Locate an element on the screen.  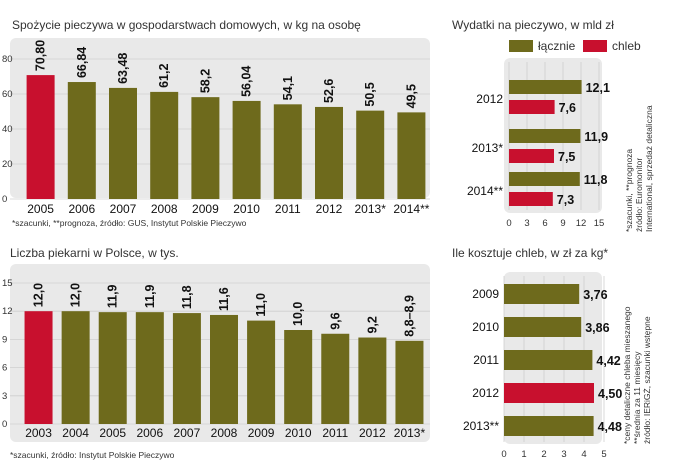
price-xtick-label: 4 is located at coordinates (583, 454).